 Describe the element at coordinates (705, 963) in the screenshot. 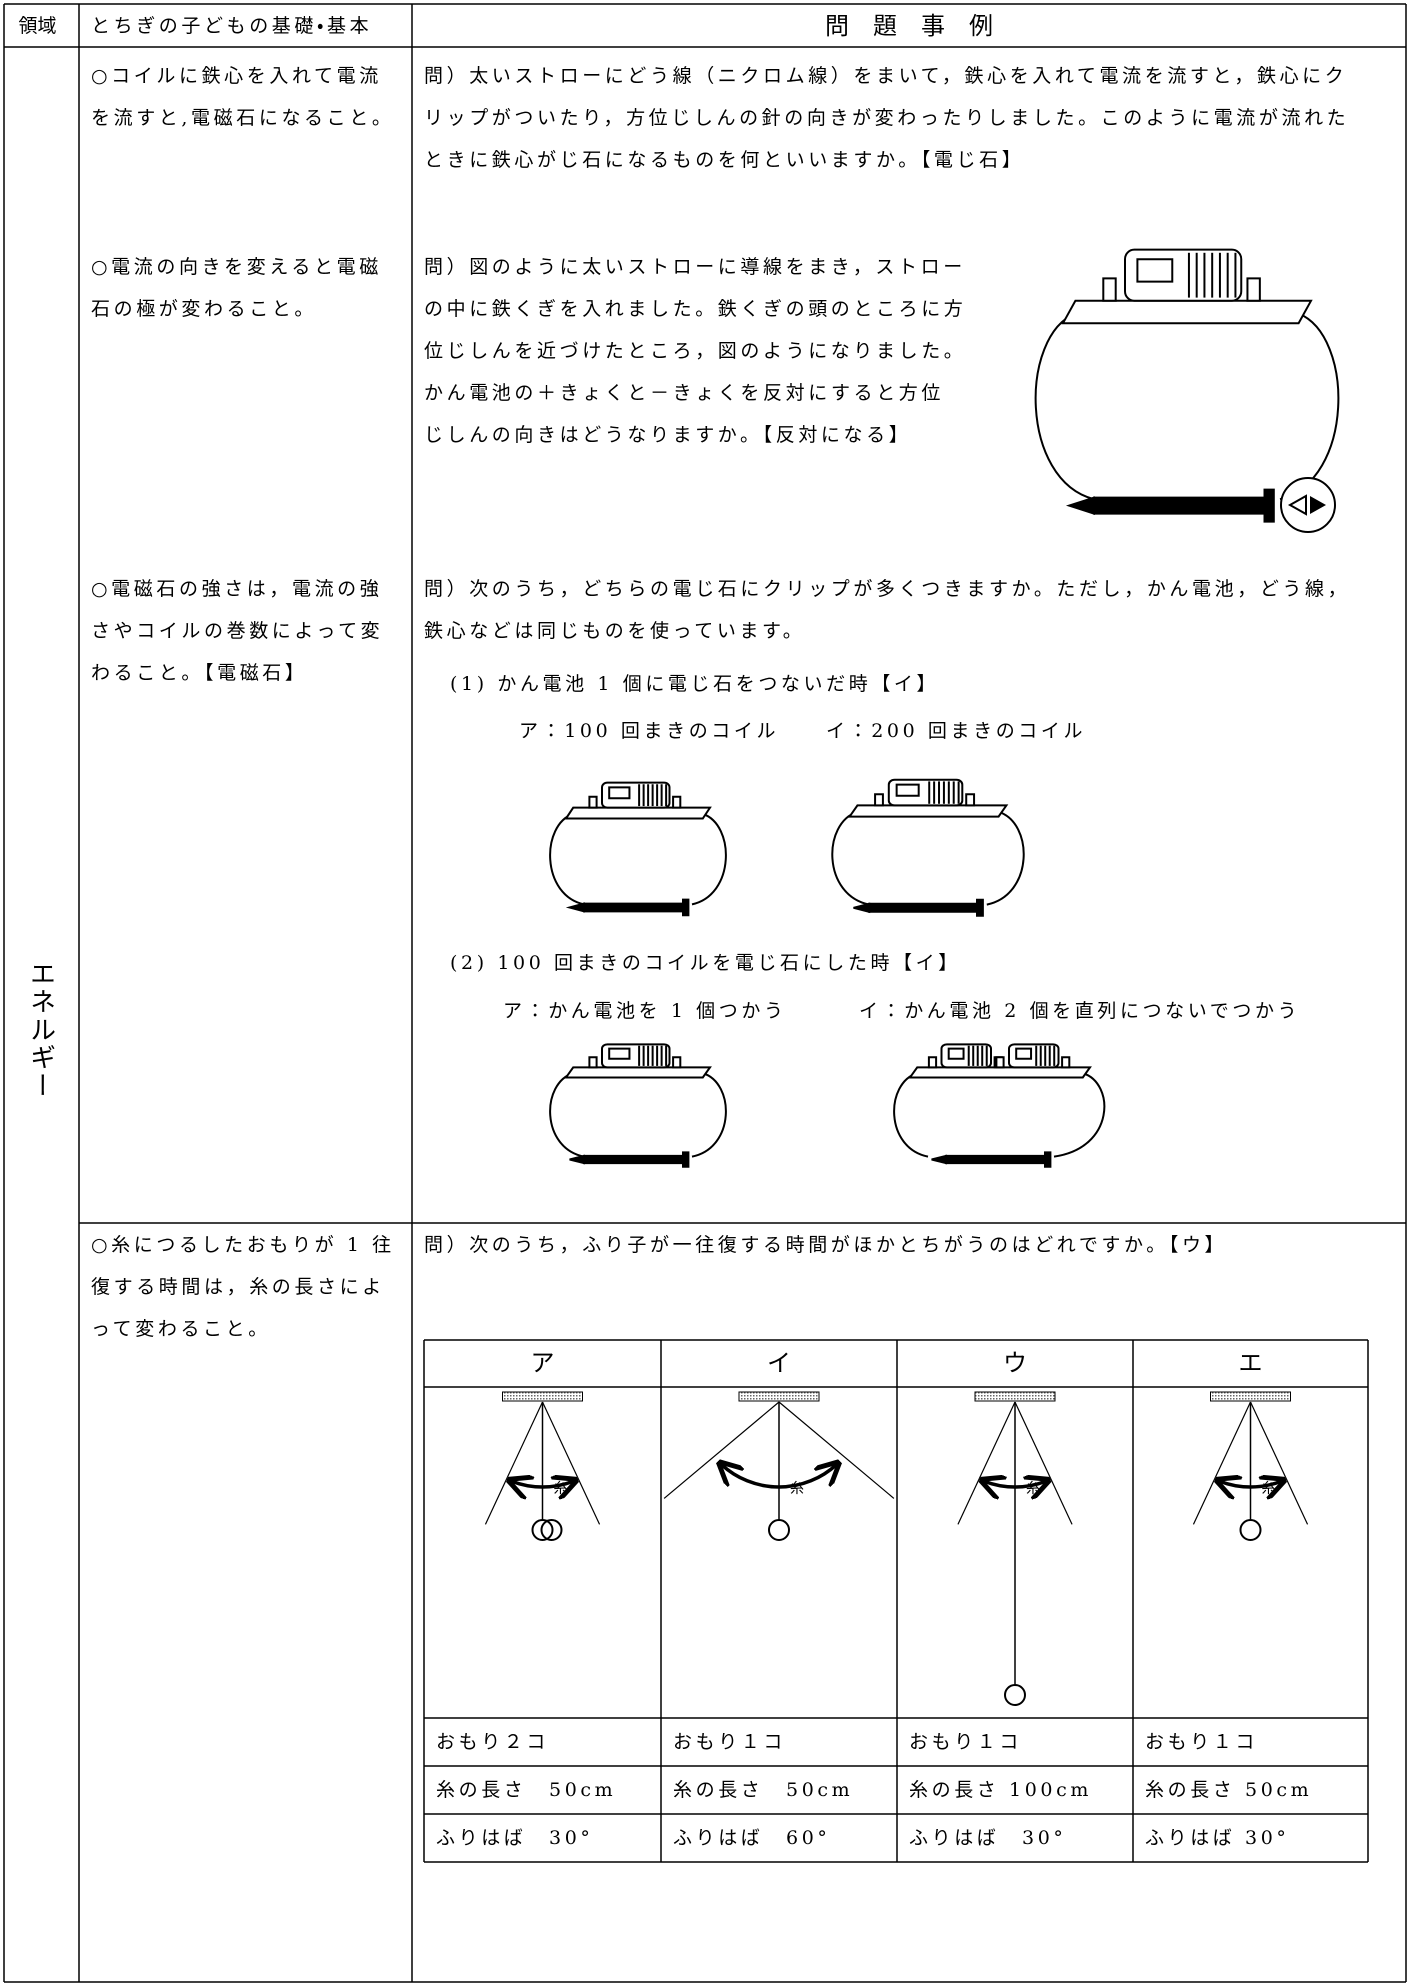

I see `sub-question: (2) 100 回まきのコイルを電じ石にした時【イ】` at that location.